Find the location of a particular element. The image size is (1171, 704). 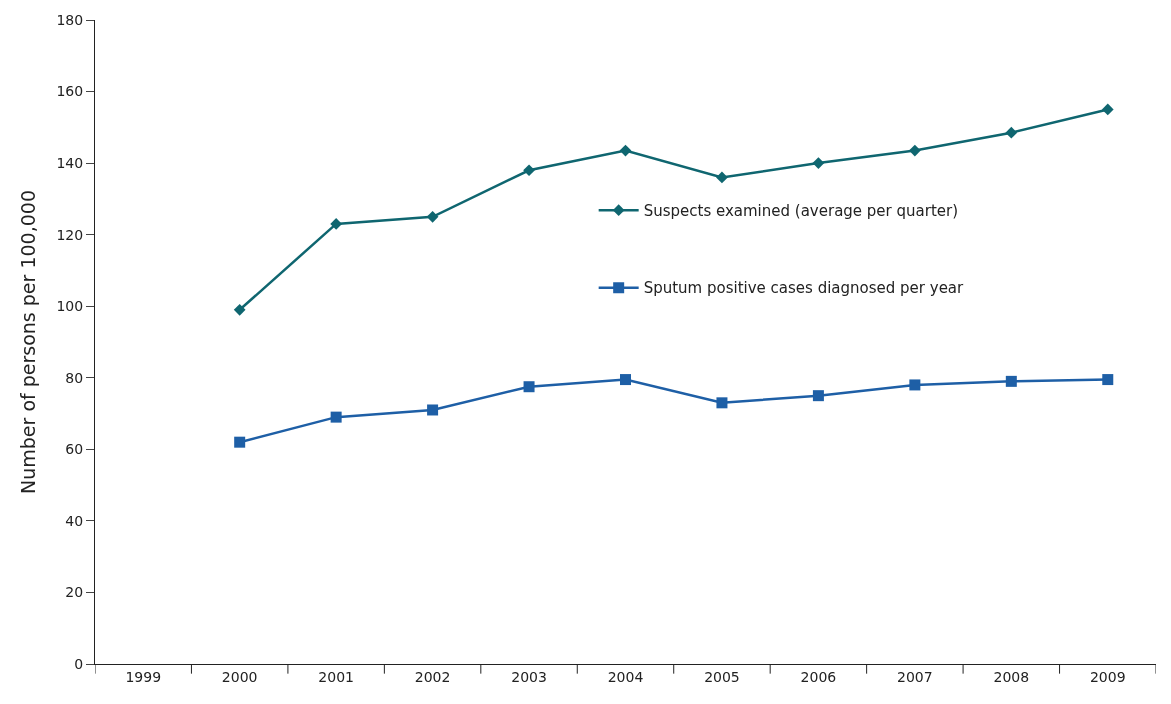

y-tick-label: 0 is located at coordinates (79, 663).